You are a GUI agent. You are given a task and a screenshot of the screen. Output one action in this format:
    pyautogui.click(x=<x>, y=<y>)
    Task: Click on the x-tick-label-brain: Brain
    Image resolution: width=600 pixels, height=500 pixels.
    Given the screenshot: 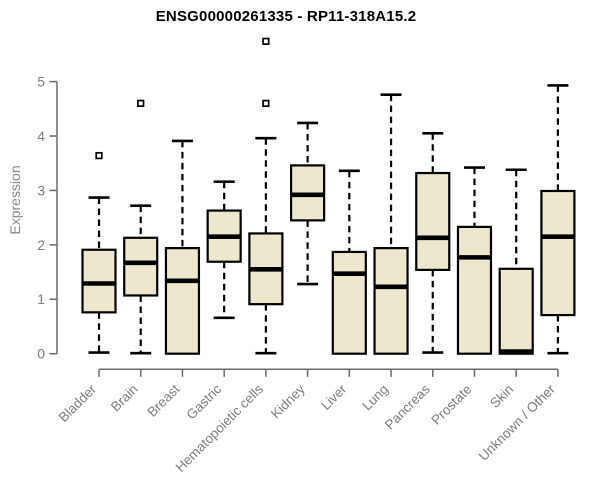 What is the action you would take?
    pyautogui.click(x=124, y=398)
    